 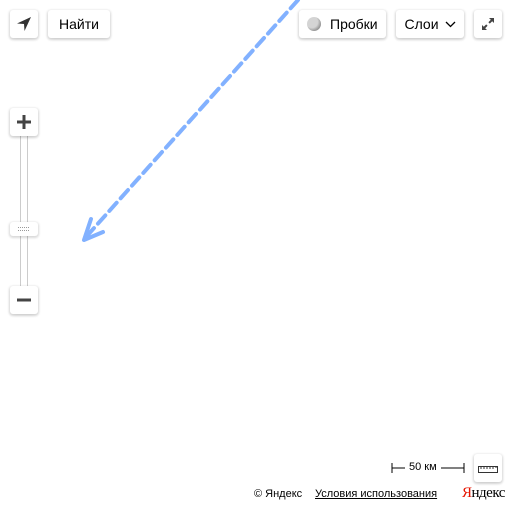 What do you see at coordinates (93, 229) in the screenshot?
I see `route-arrowhead` at bounding box center [93, 229].